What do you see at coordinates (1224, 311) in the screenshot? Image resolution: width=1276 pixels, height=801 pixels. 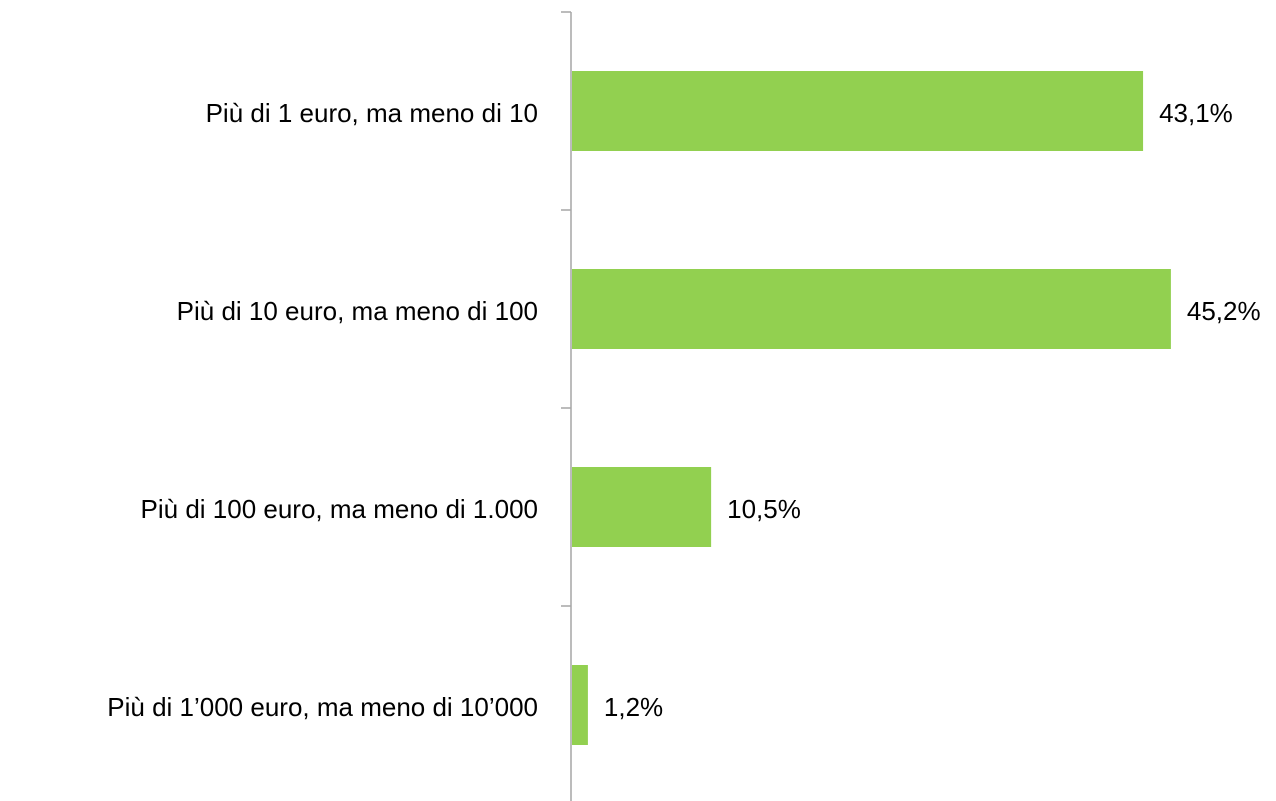 I see `data-label: 45,2%` at bounding box center [1224, 311].